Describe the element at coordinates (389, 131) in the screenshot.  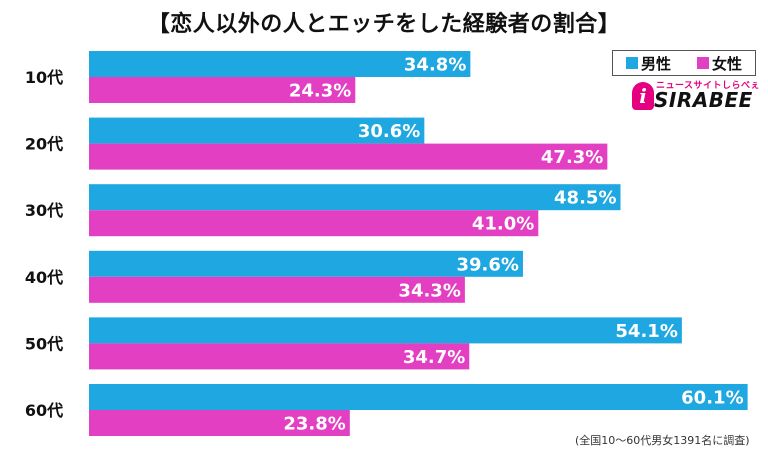
I see `value-label-male-1: 30.6%` at that location.